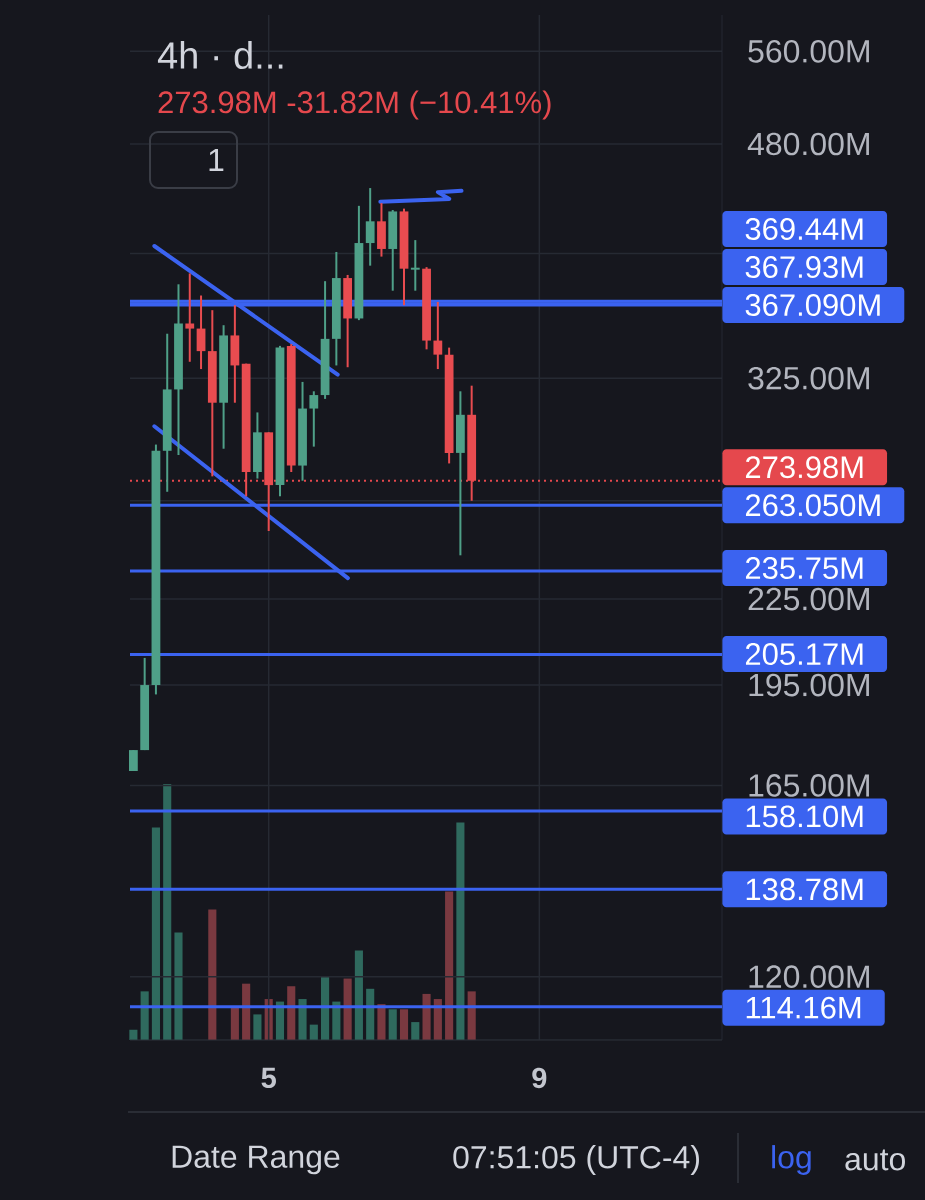 This screenshot has width=925, height=1200. Describe the element at coordinates (808, 144) in the screenshot. I see `y-tick-label: 480.00M` at that location.